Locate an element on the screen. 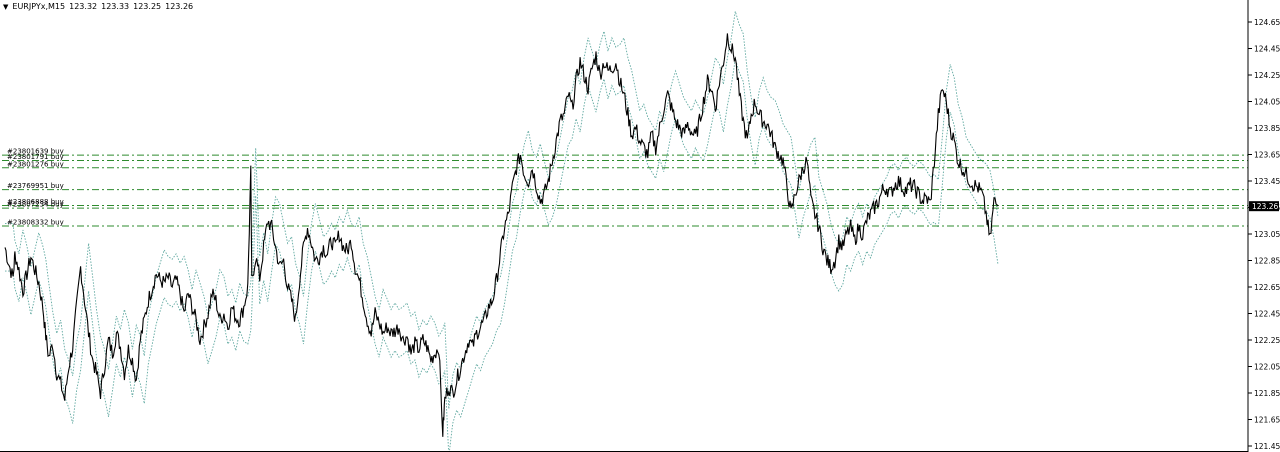 This screenshot has width=1280, height=452. order-label: #23801791 buy is located at coordinates (35, 157).